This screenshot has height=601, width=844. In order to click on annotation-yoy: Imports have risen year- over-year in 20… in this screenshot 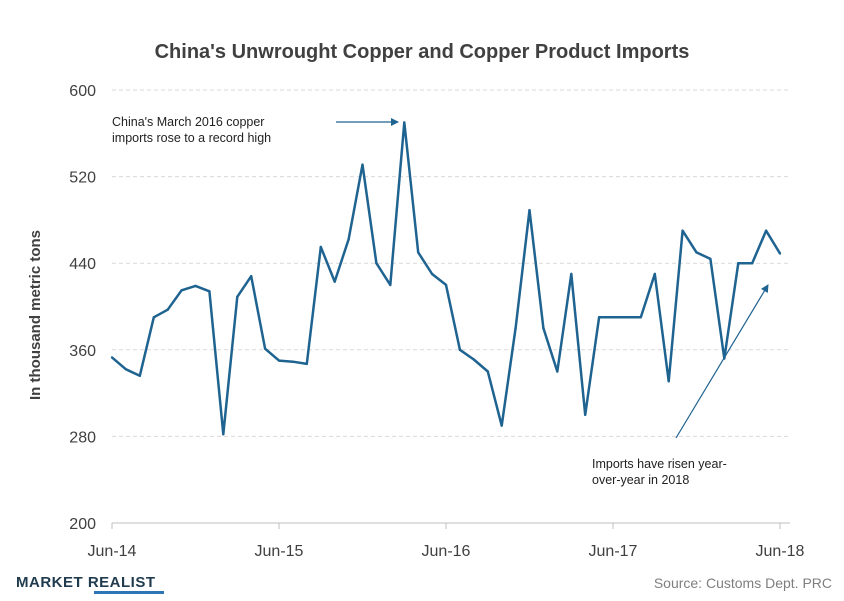, I will do `click(680, 385)`.